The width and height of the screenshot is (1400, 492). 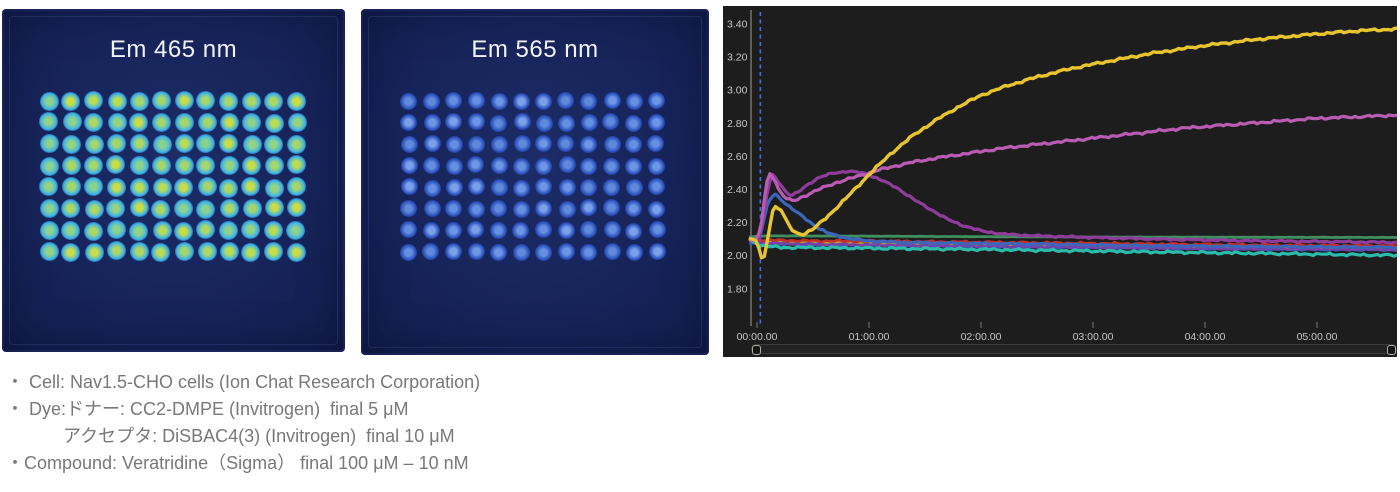 I want to click on chart-time-scrollbar, so click(x=1074, y=349).